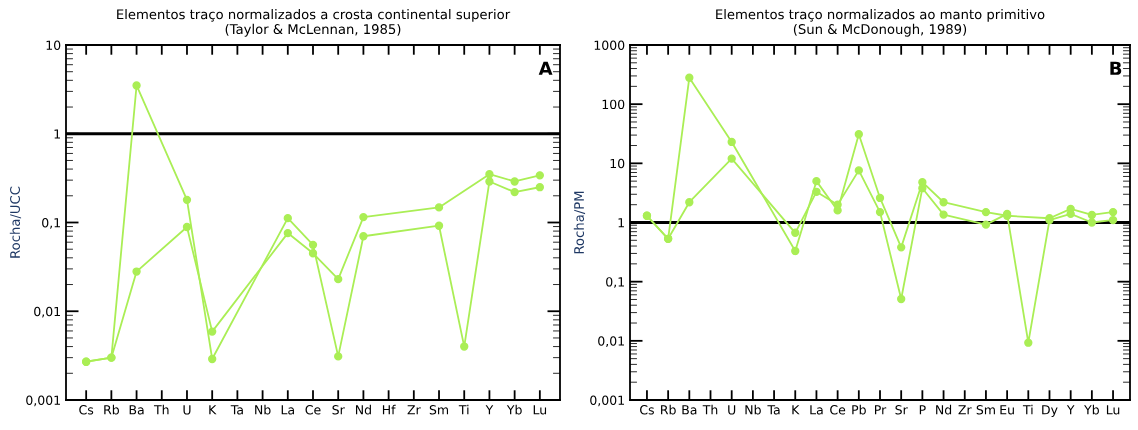 This screenshot has height=430, width=1138. What do you see at coordinates (880, 15) in the screenshot?
I see `chart-title: Elementos traço normalizados ao manto primitivo` at bounding box center [880, 15].